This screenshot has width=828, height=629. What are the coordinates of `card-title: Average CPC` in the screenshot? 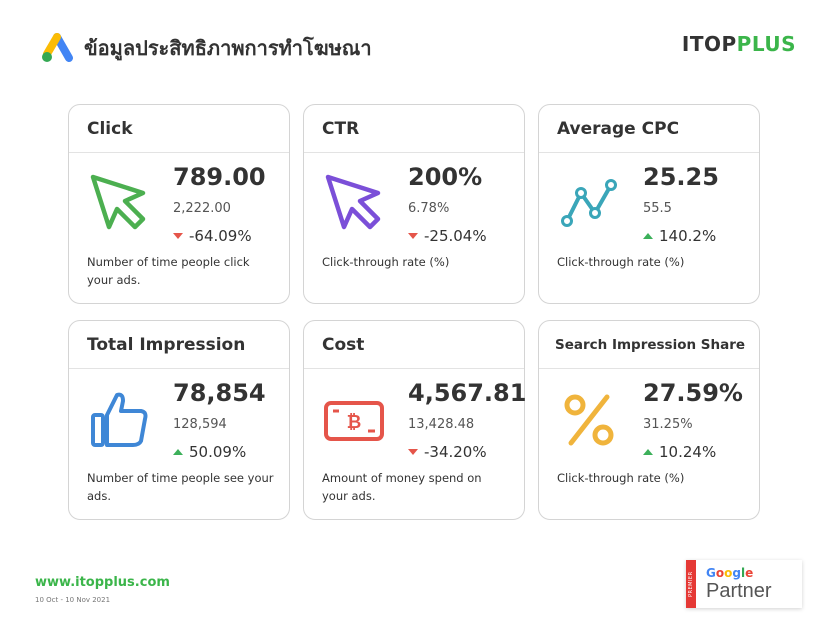 It's located at (649, 129).